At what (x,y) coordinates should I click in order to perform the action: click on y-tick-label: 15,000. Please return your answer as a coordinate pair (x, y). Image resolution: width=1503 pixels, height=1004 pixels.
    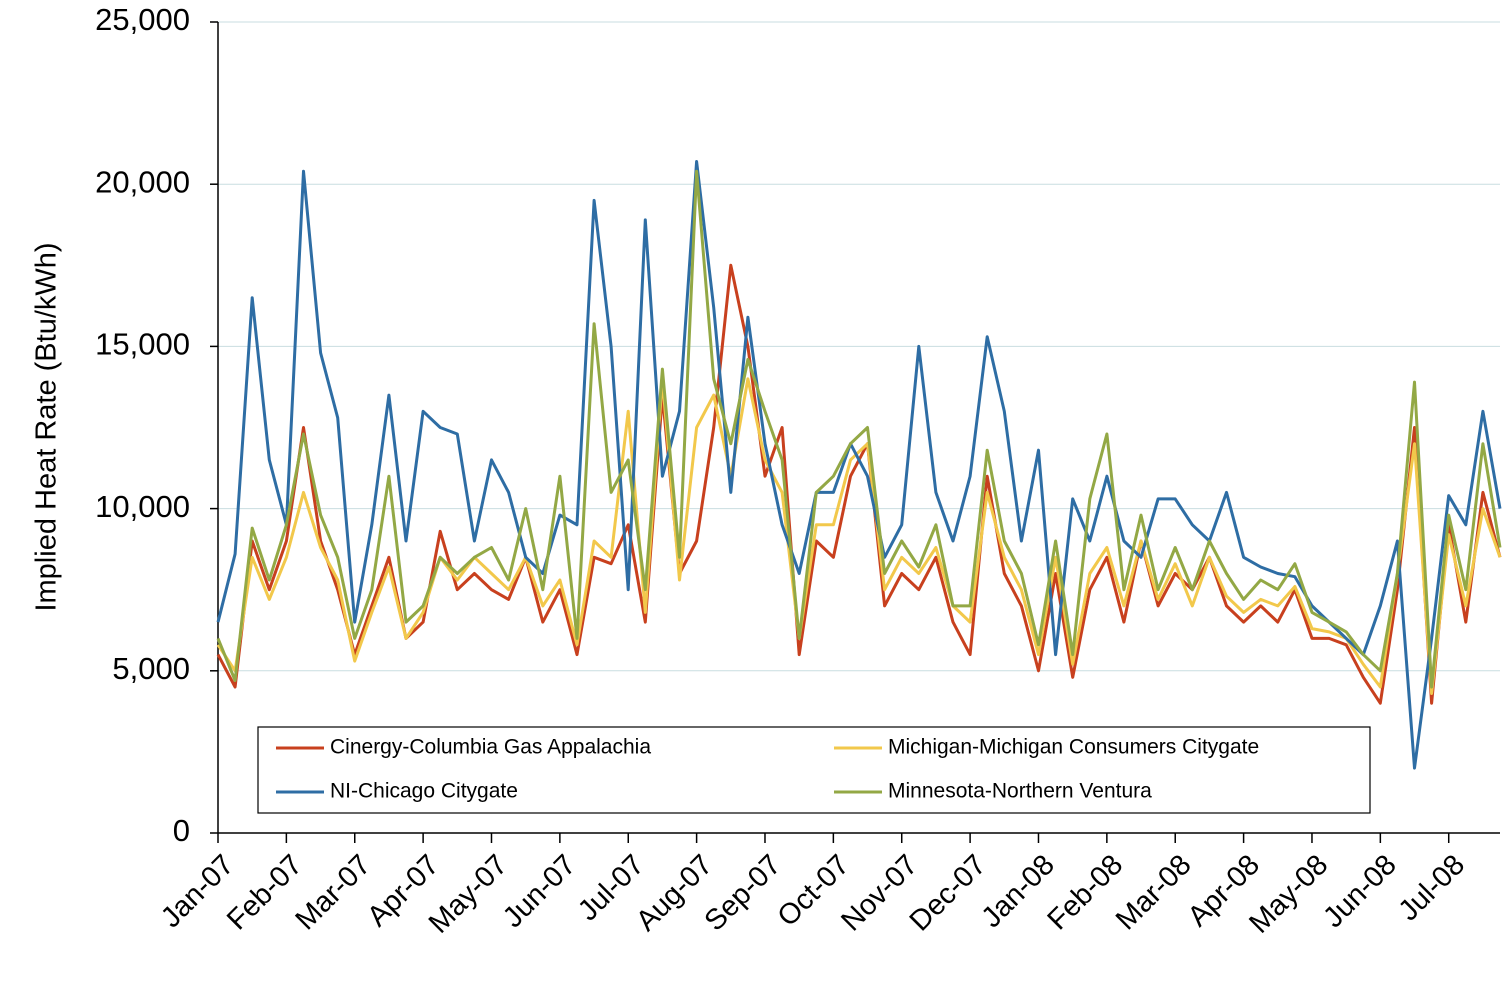
    Looking at the image, I should click on (142, 344).